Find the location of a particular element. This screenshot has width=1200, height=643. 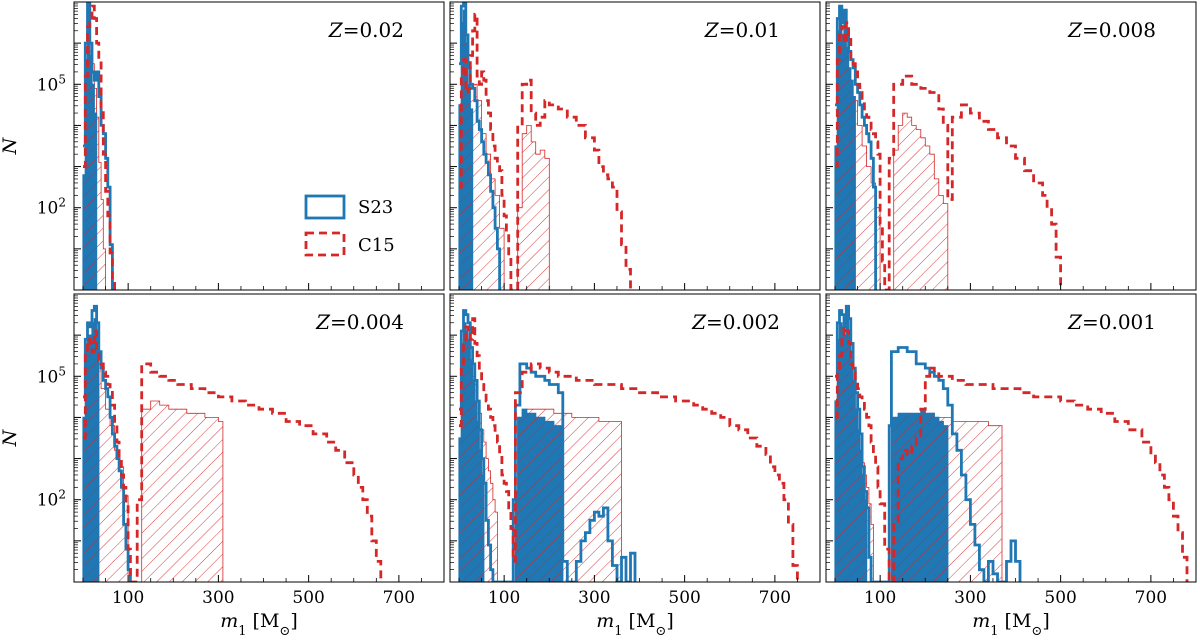

panel-3: Z=0.008 is located at coordinates (1011, 146).